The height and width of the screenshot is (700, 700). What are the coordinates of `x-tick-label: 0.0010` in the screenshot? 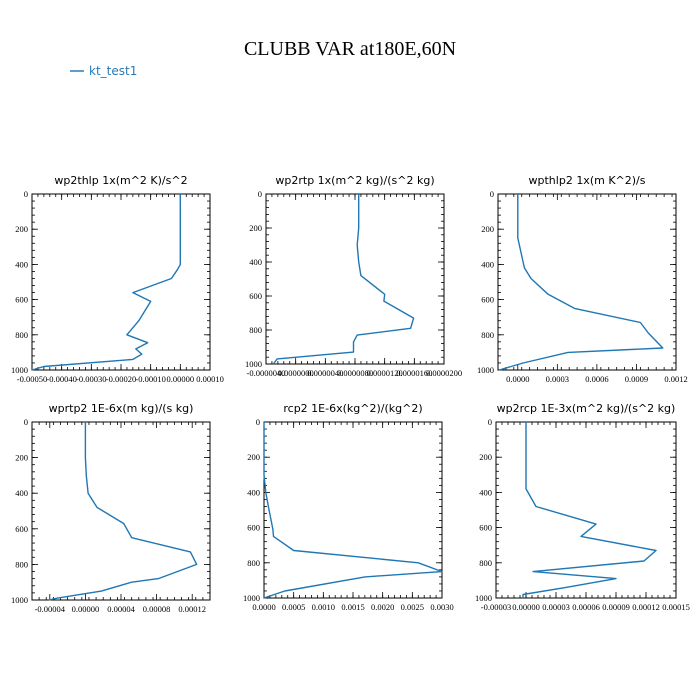 It's located at (323, 607).